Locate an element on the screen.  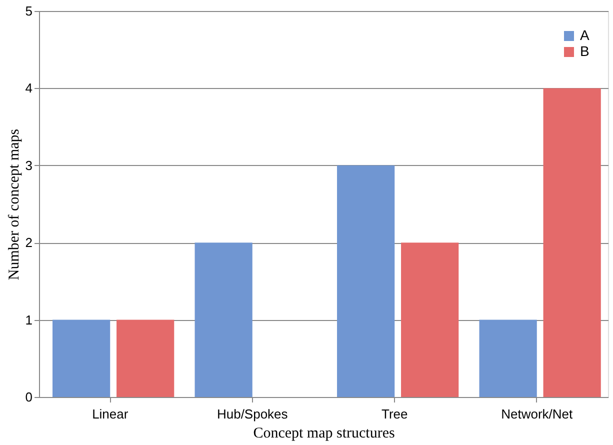
y-tick-label: 1 is located at coordinates (28, 320).